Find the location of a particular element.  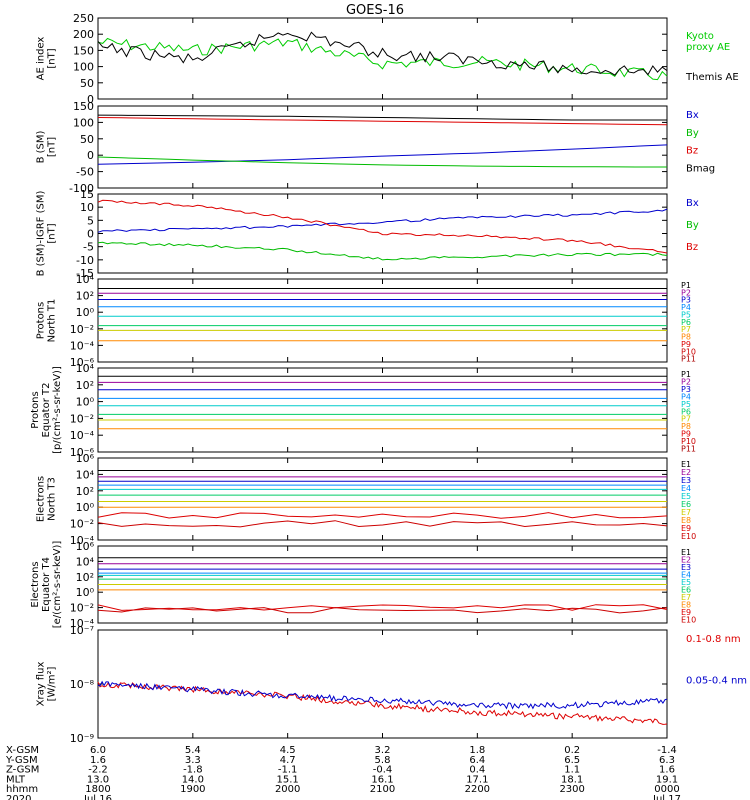

legend-entry: Bmag is located at coordinates (700, 168).